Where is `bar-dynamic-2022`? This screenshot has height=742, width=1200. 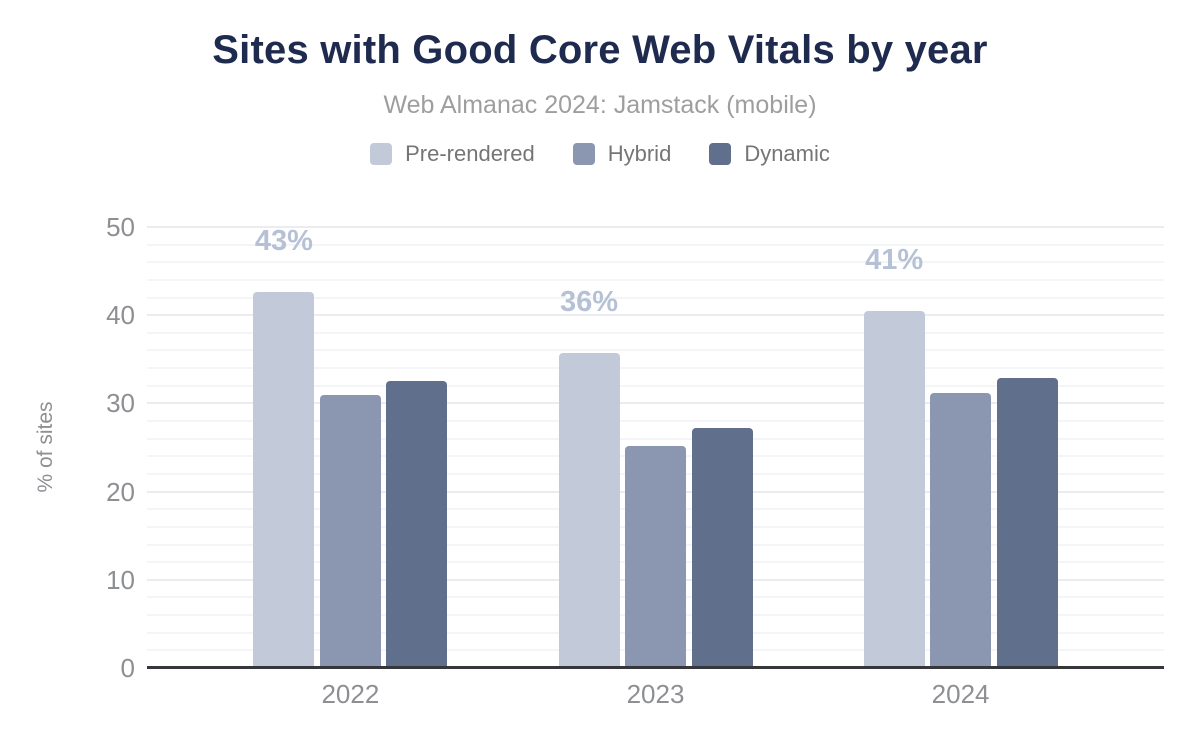
bar-dynamic-2022 is located at coordinates (417, 524).